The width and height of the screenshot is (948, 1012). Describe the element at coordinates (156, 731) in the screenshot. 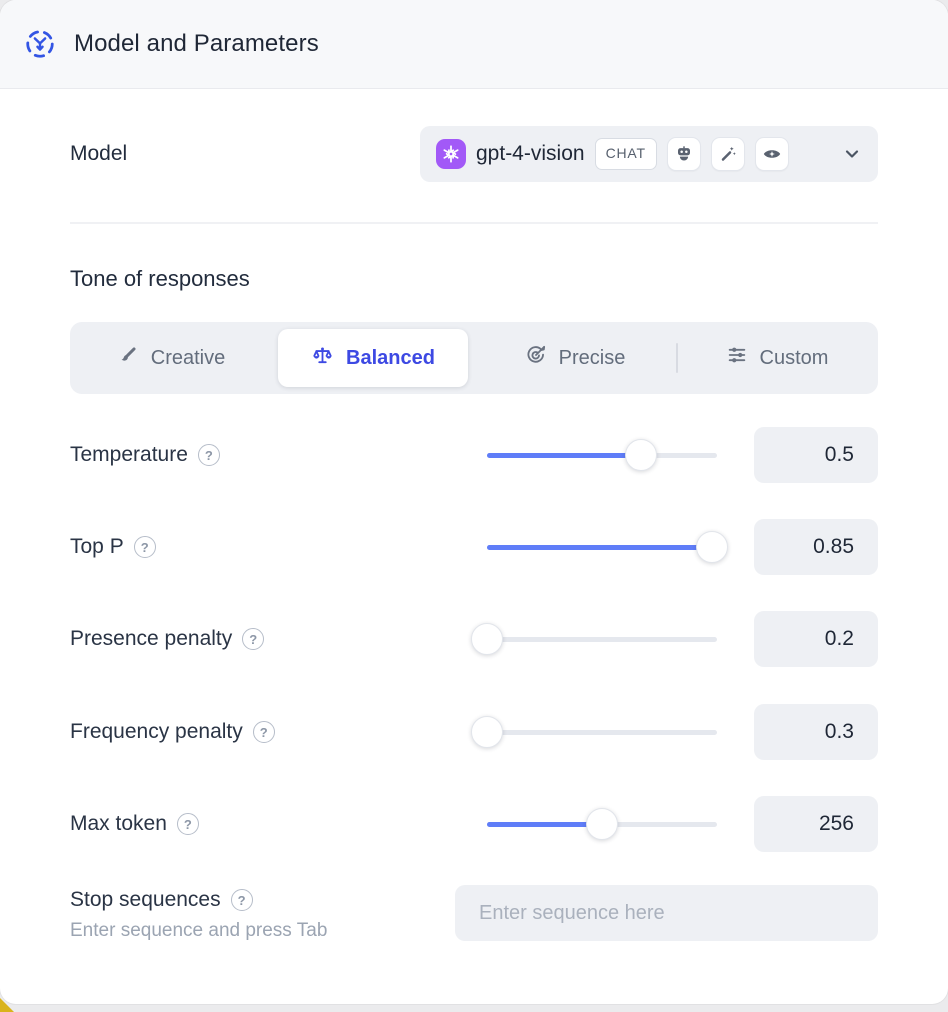

I see `frequency-penalty-label: Frequency penalty` at that location.